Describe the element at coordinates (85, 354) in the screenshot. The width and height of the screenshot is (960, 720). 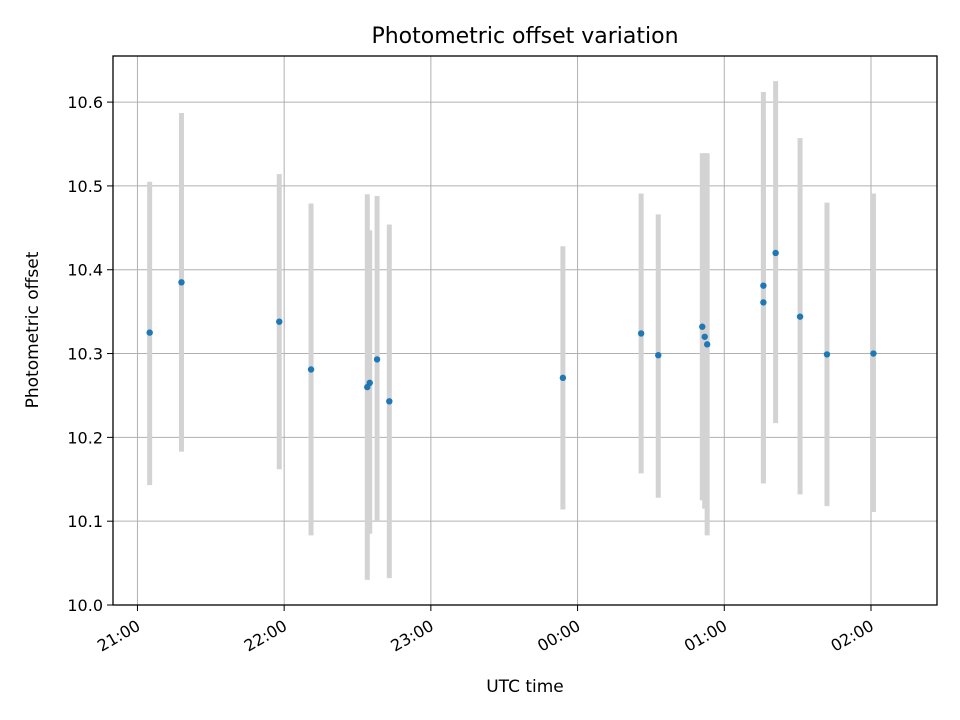
I see `y-tick-label: 10.3` at that location.